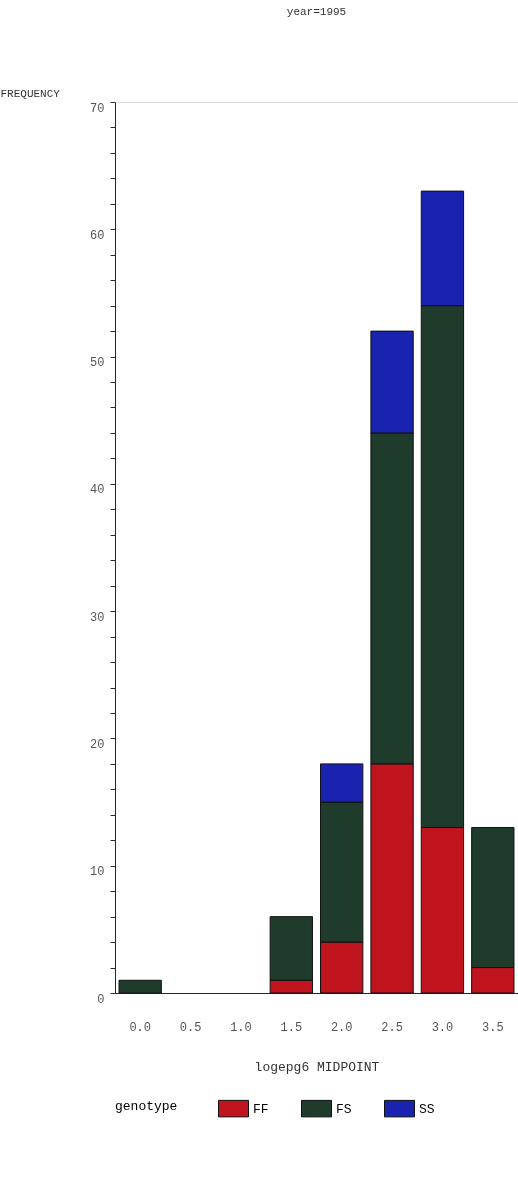 The image size is (518, 1194). Describe the element at coordinates (97, 617) in the screenshot. I see `y-tick-label: 30` at that location.